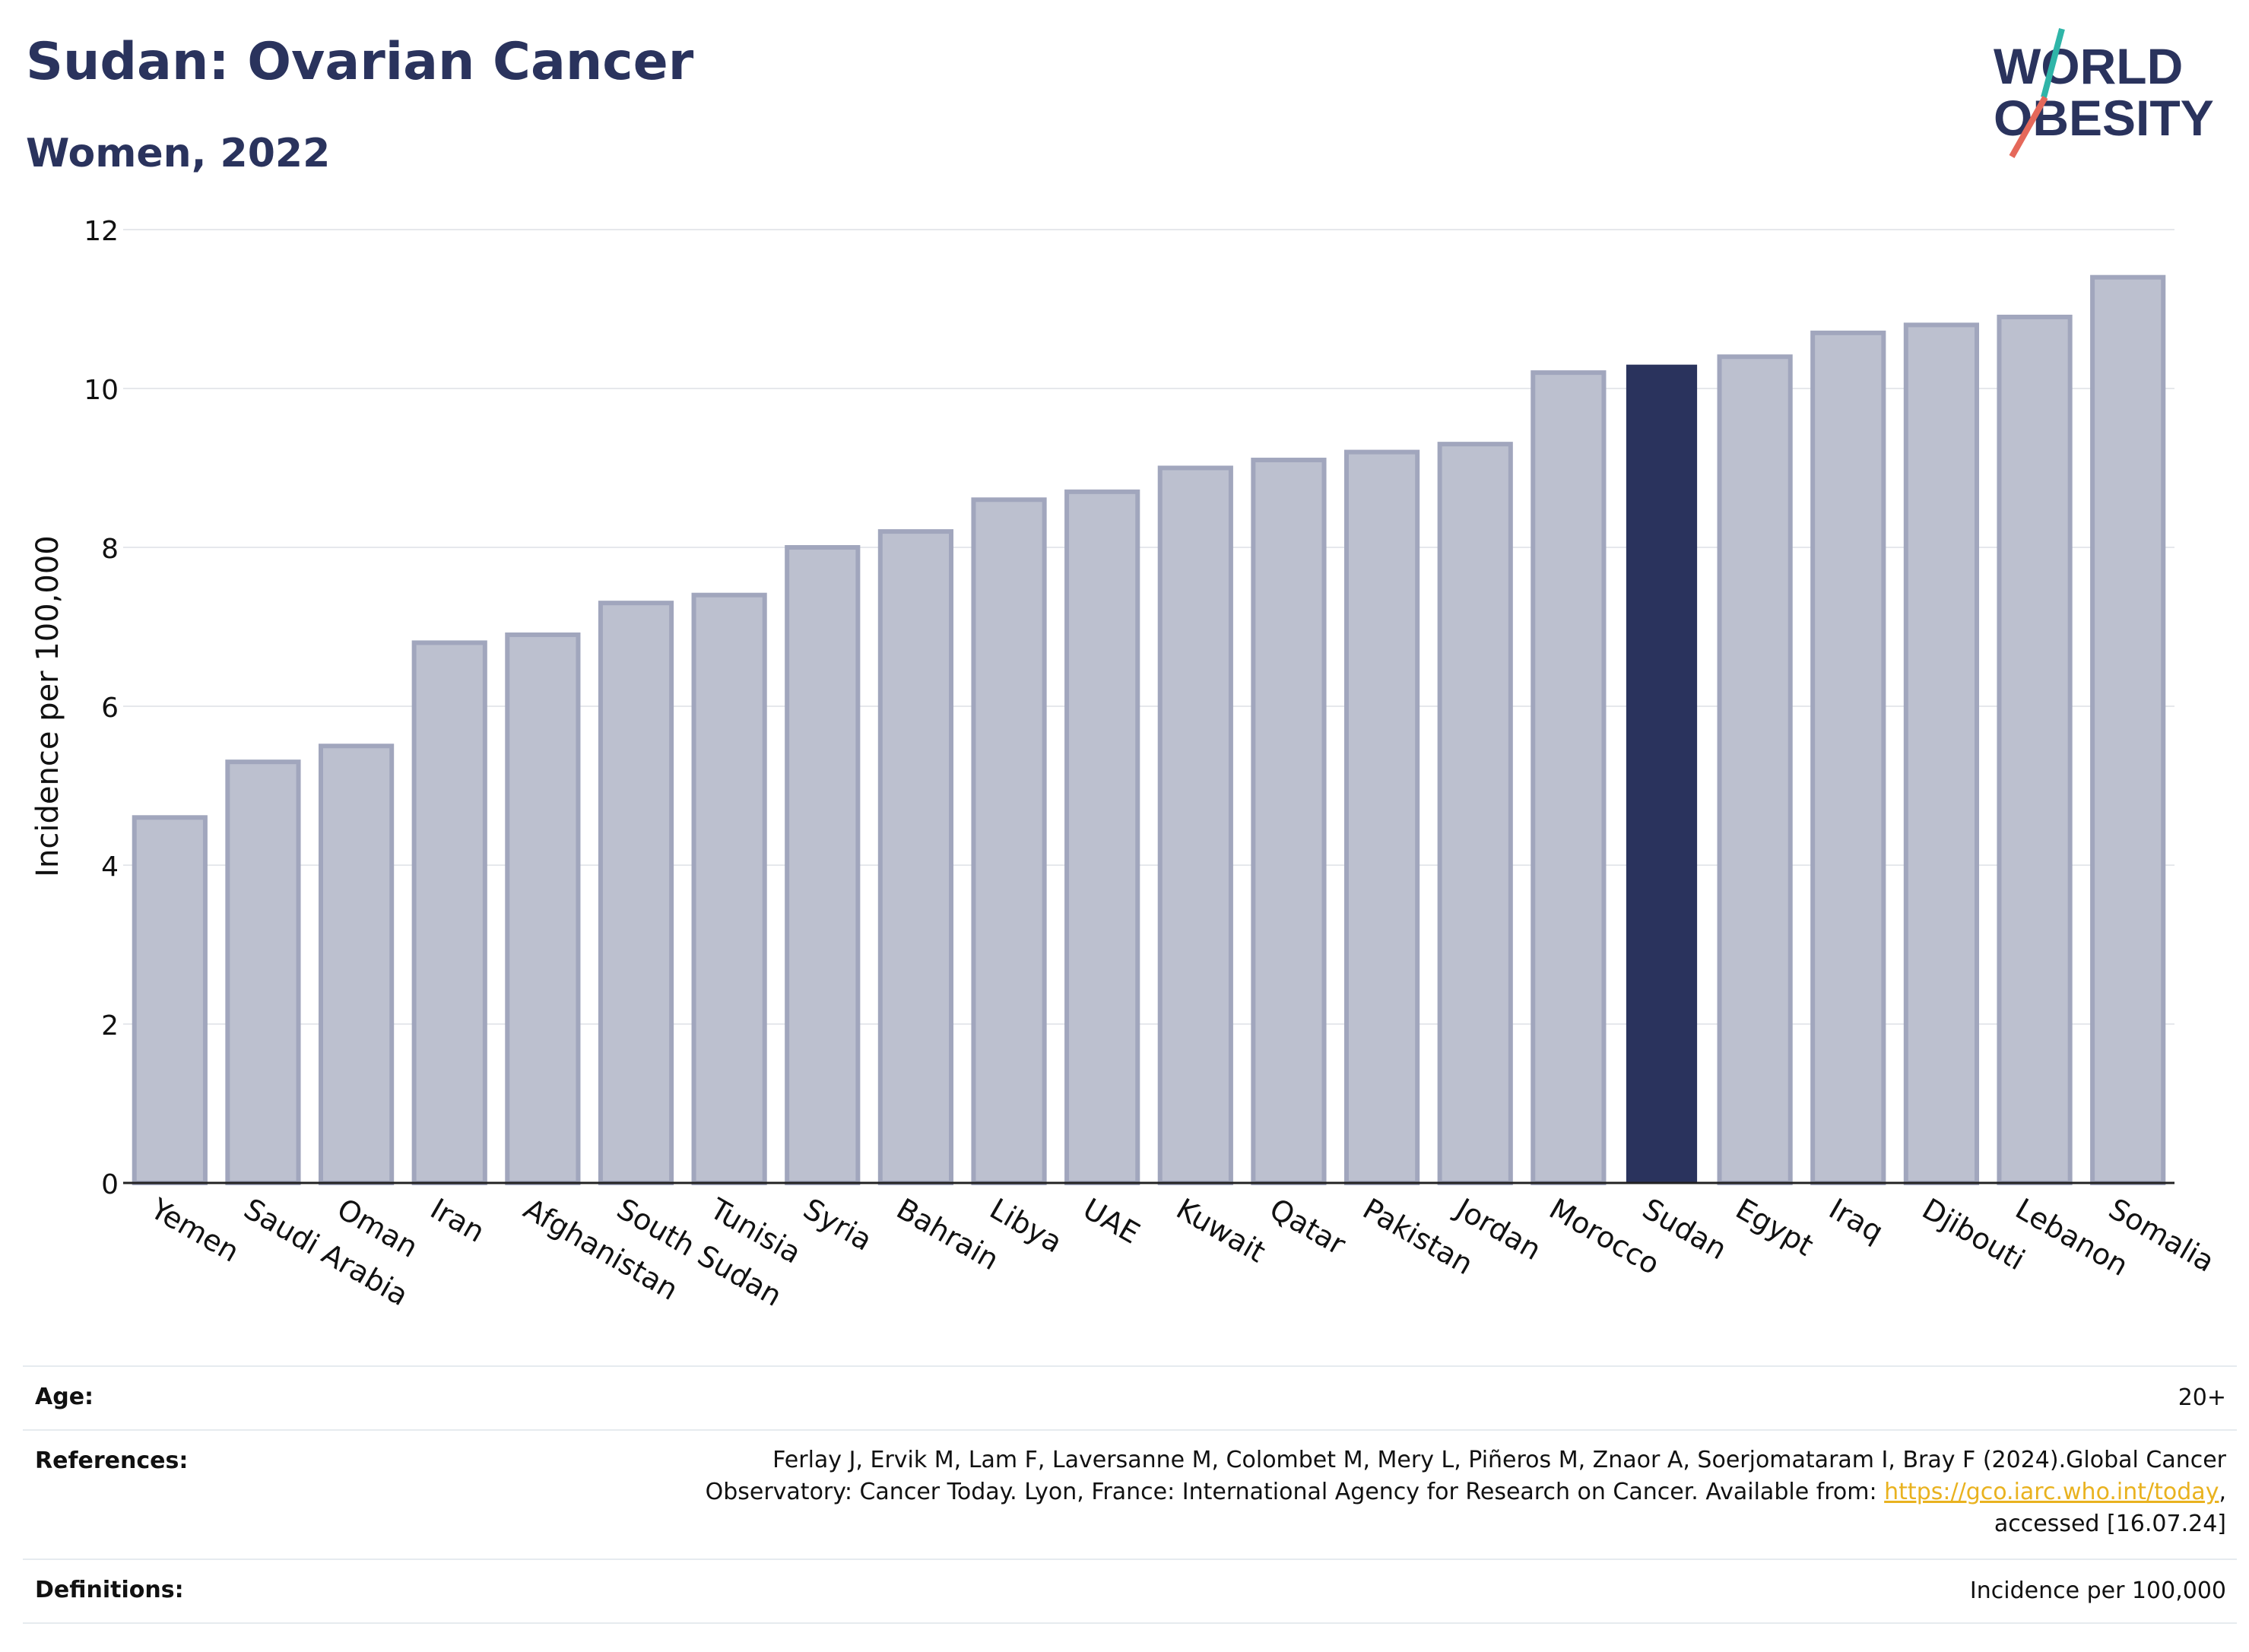  What do you see at coordinates (543, 908) in the screenshot?
I see `bar-afghanistan` at bounding box center [543, 908].